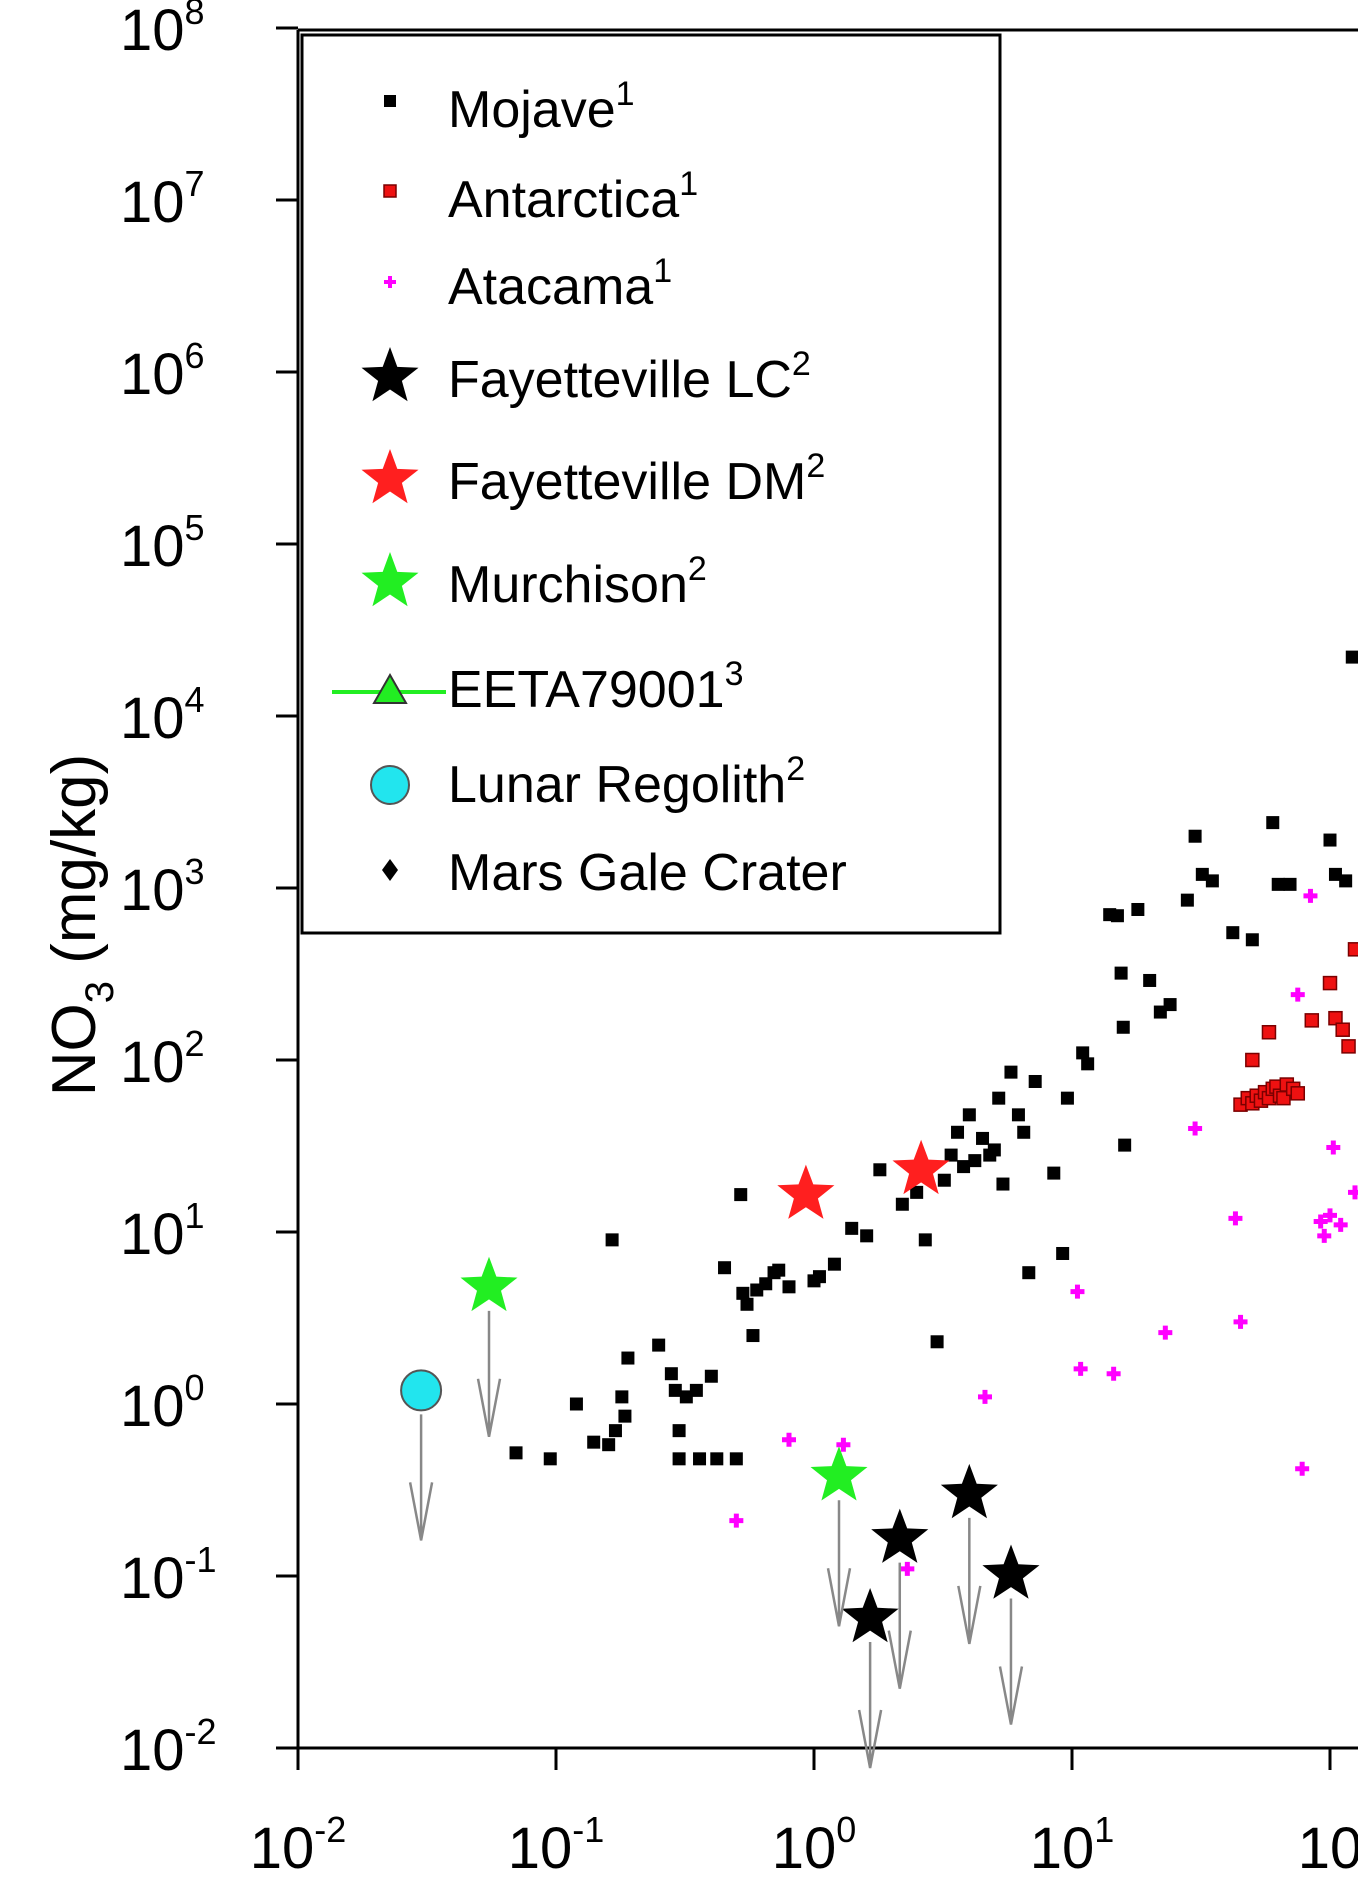  What do you see at coordinates (201, 1731) in the screenshot?
I see `y-tick-exponent: -2` at bounding box center [201, 1731].